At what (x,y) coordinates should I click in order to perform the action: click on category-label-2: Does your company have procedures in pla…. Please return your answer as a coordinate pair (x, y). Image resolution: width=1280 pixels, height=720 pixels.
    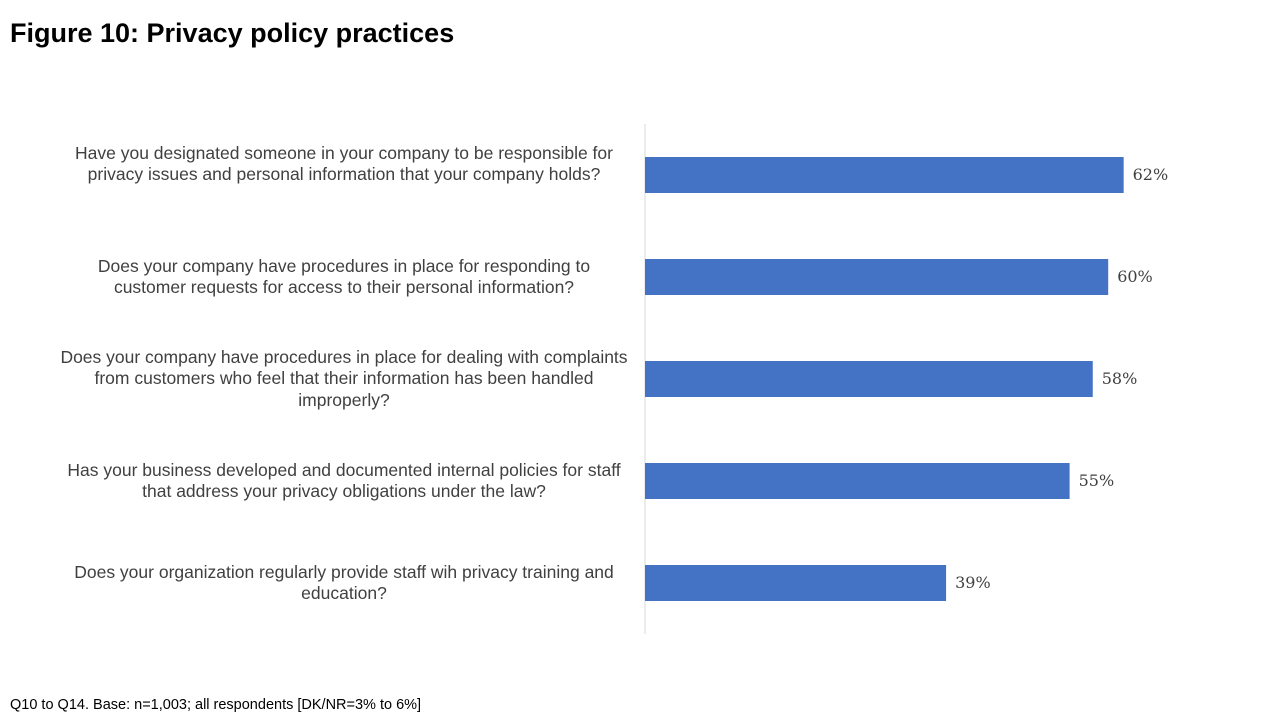
    Looking at the image, I should click on (344, 276).